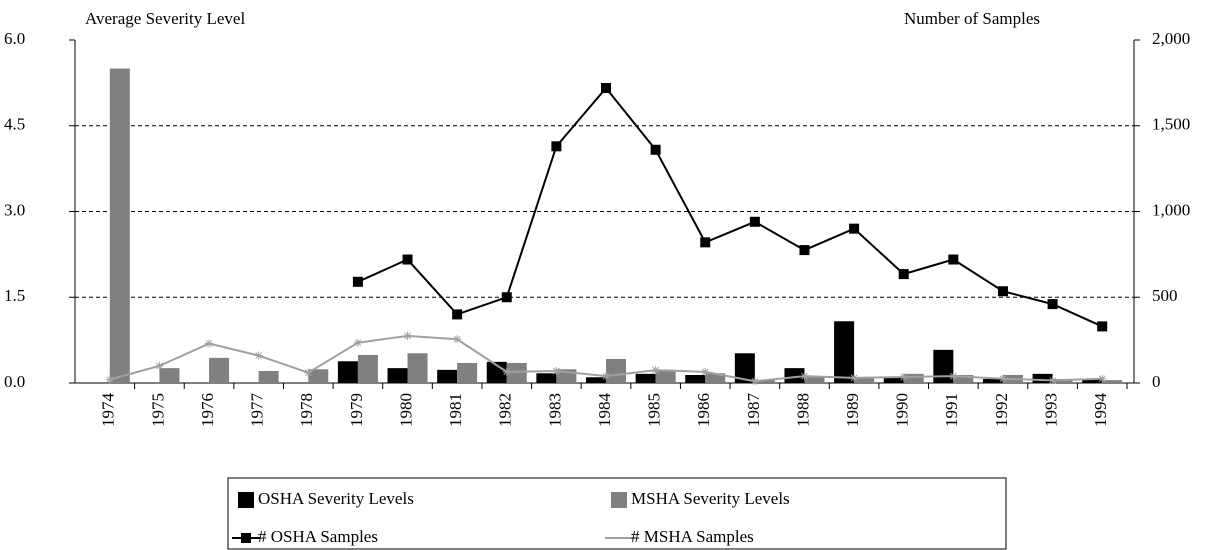 The image size is (1224, 550). I want to click on x-tick-label: 1990, so click(902, 410).